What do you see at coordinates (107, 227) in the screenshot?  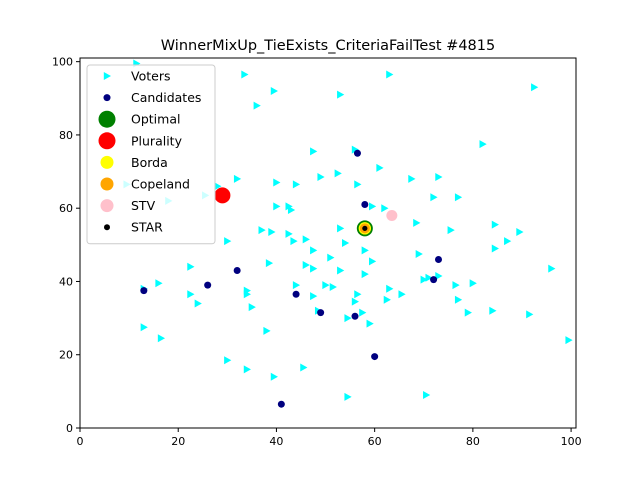 I see `legend-marker-star` at bounding box center [107, 227].